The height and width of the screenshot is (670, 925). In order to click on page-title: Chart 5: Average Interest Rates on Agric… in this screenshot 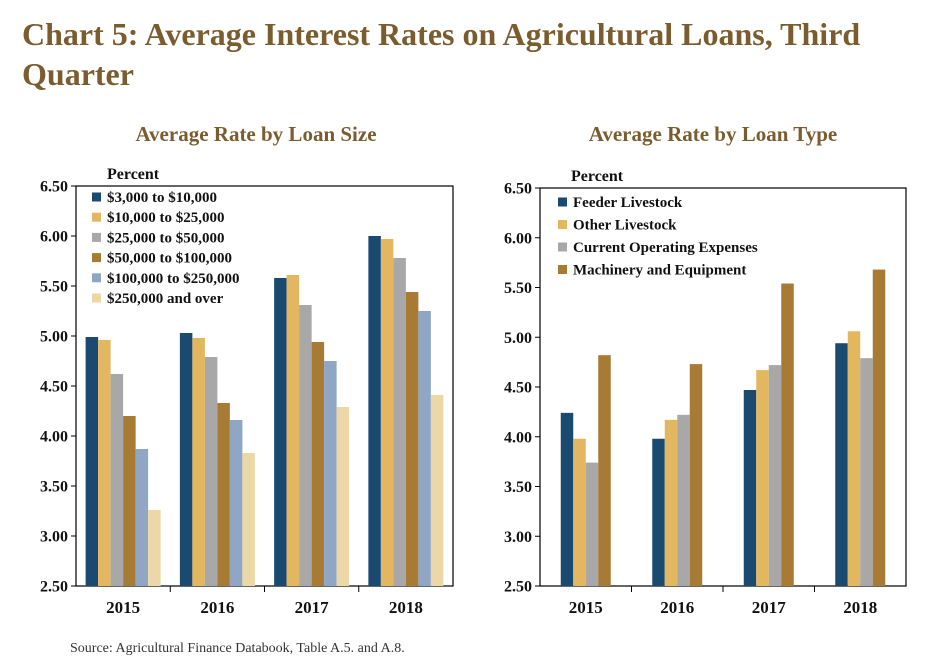, I will do `click(441, 54)`.